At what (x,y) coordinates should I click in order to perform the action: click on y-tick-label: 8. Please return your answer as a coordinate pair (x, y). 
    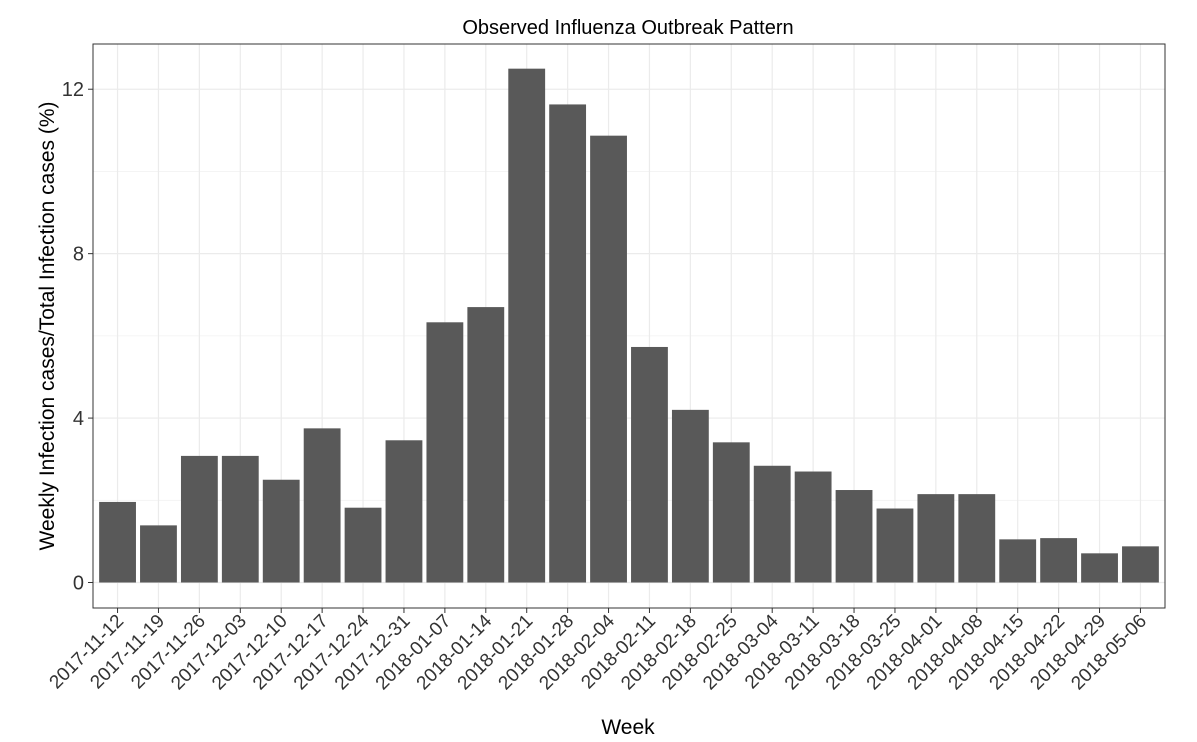
    Looking at the image, I should click on (78, 255).